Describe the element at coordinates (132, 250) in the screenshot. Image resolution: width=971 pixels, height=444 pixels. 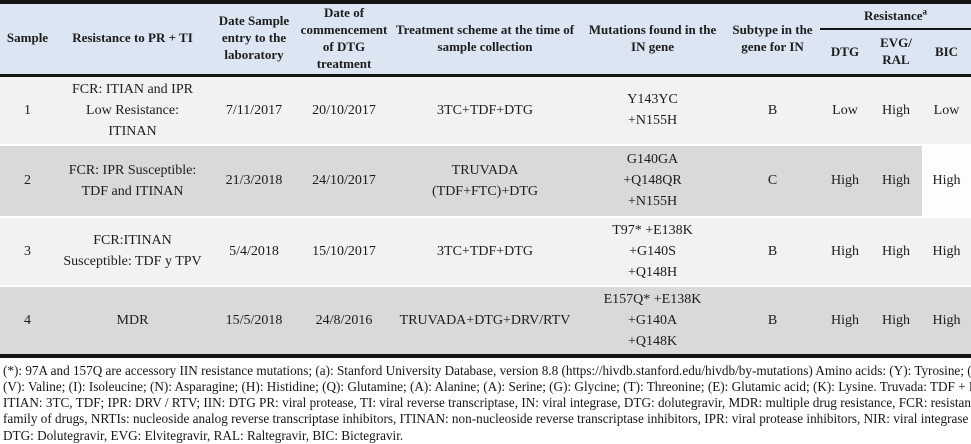
I see `cell-resistance-pr-ti: FCR:ITINAN Susceptible: TDF y TPV` at that location.